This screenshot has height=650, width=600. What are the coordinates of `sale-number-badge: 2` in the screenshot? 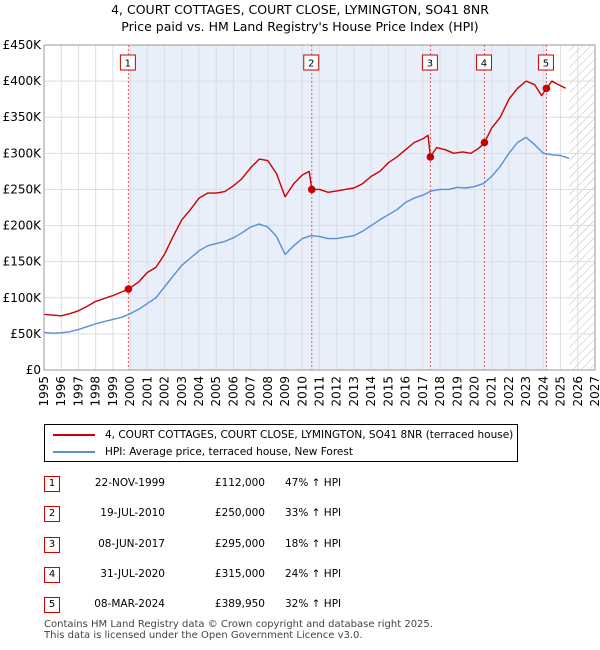 It's located at (52, 514).